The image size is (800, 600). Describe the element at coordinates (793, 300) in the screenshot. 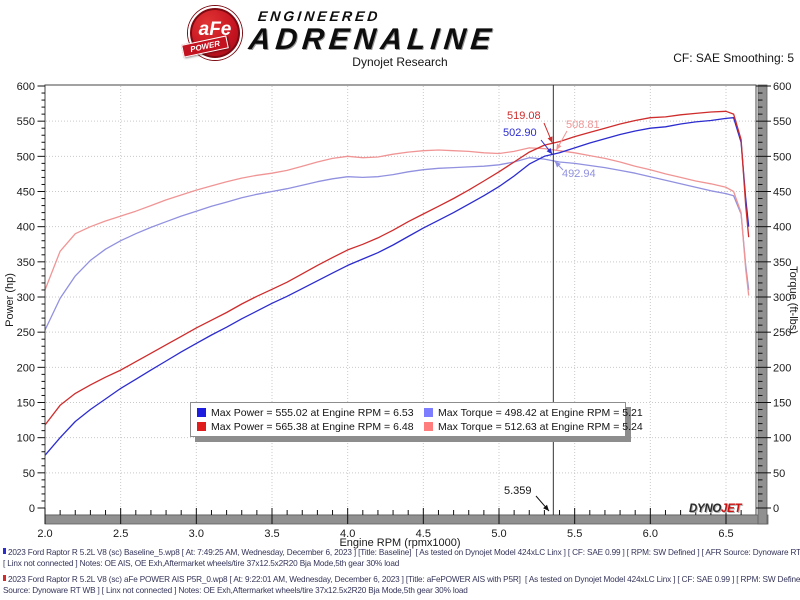

I see `y-axis-title-torque: Torque (ft-lbs)` at that location.